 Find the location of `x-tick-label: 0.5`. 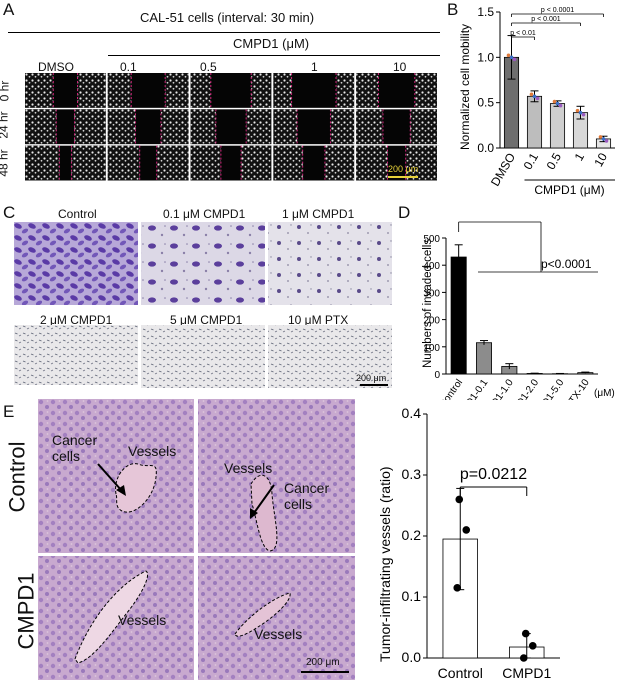

x-tick-label: 0.5 is located at coordinates (554, 161).